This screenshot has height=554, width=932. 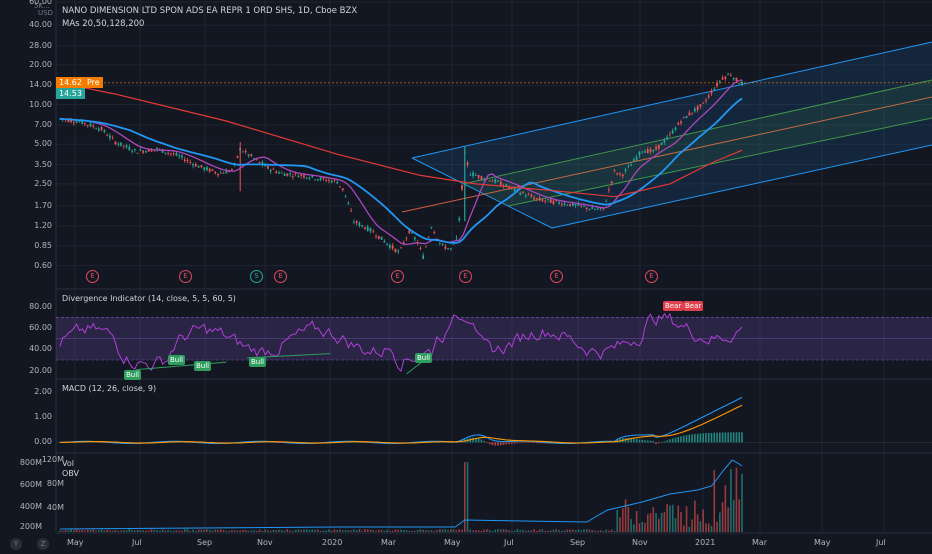 I want to click on volume-left-tick-label: 400M, so click(x=30, y=506).